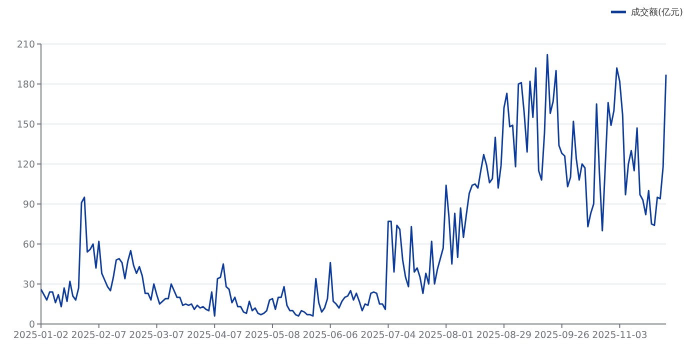  Describe the element at coordinates (28, 205) in the screenshot. I see `ytick: 90` at that location.